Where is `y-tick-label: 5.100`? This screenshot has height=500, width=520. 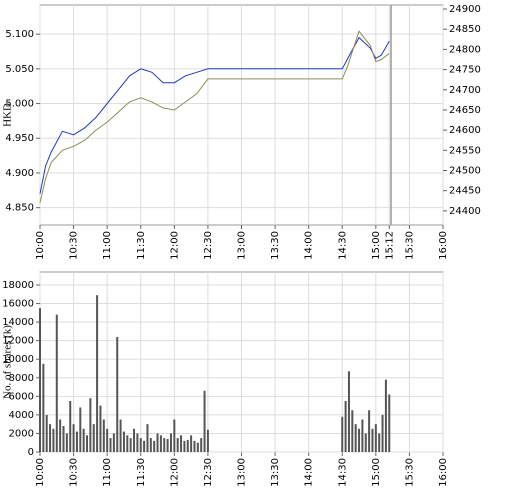 y-tick-label: 5.100 is located at coordinates (19, 34).